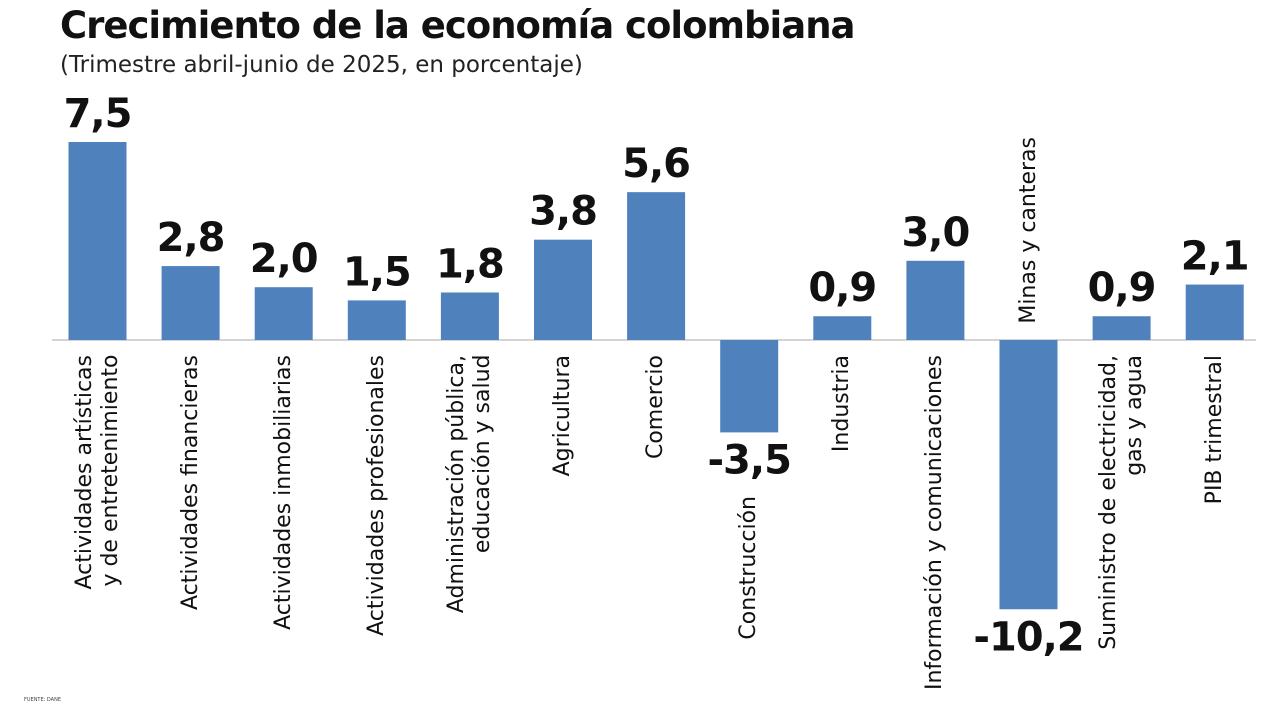 Image resolution: width=1280 pixels, height=720 pixels. What do you see at coordinates (749, 568) in the screenshot?
I see `category-label: Construcción` at bounding box center [749, 568].